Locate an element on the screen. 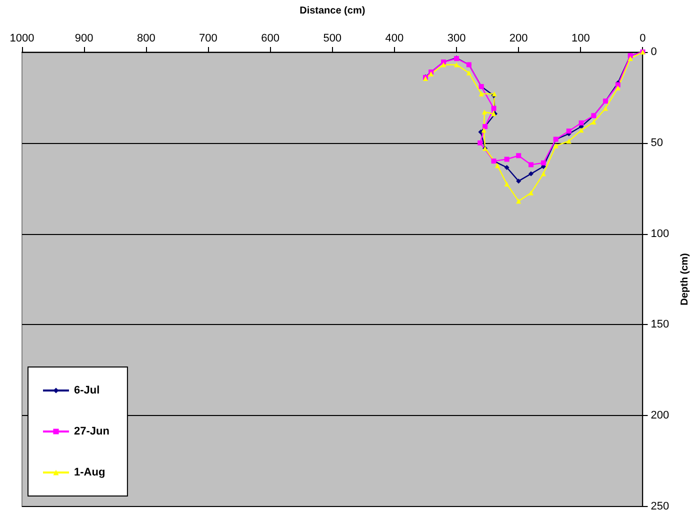 Image resolution: width=698 pixels, height=512 pixels. legend-label: 1-Aug is located at coordinates (90, 472).